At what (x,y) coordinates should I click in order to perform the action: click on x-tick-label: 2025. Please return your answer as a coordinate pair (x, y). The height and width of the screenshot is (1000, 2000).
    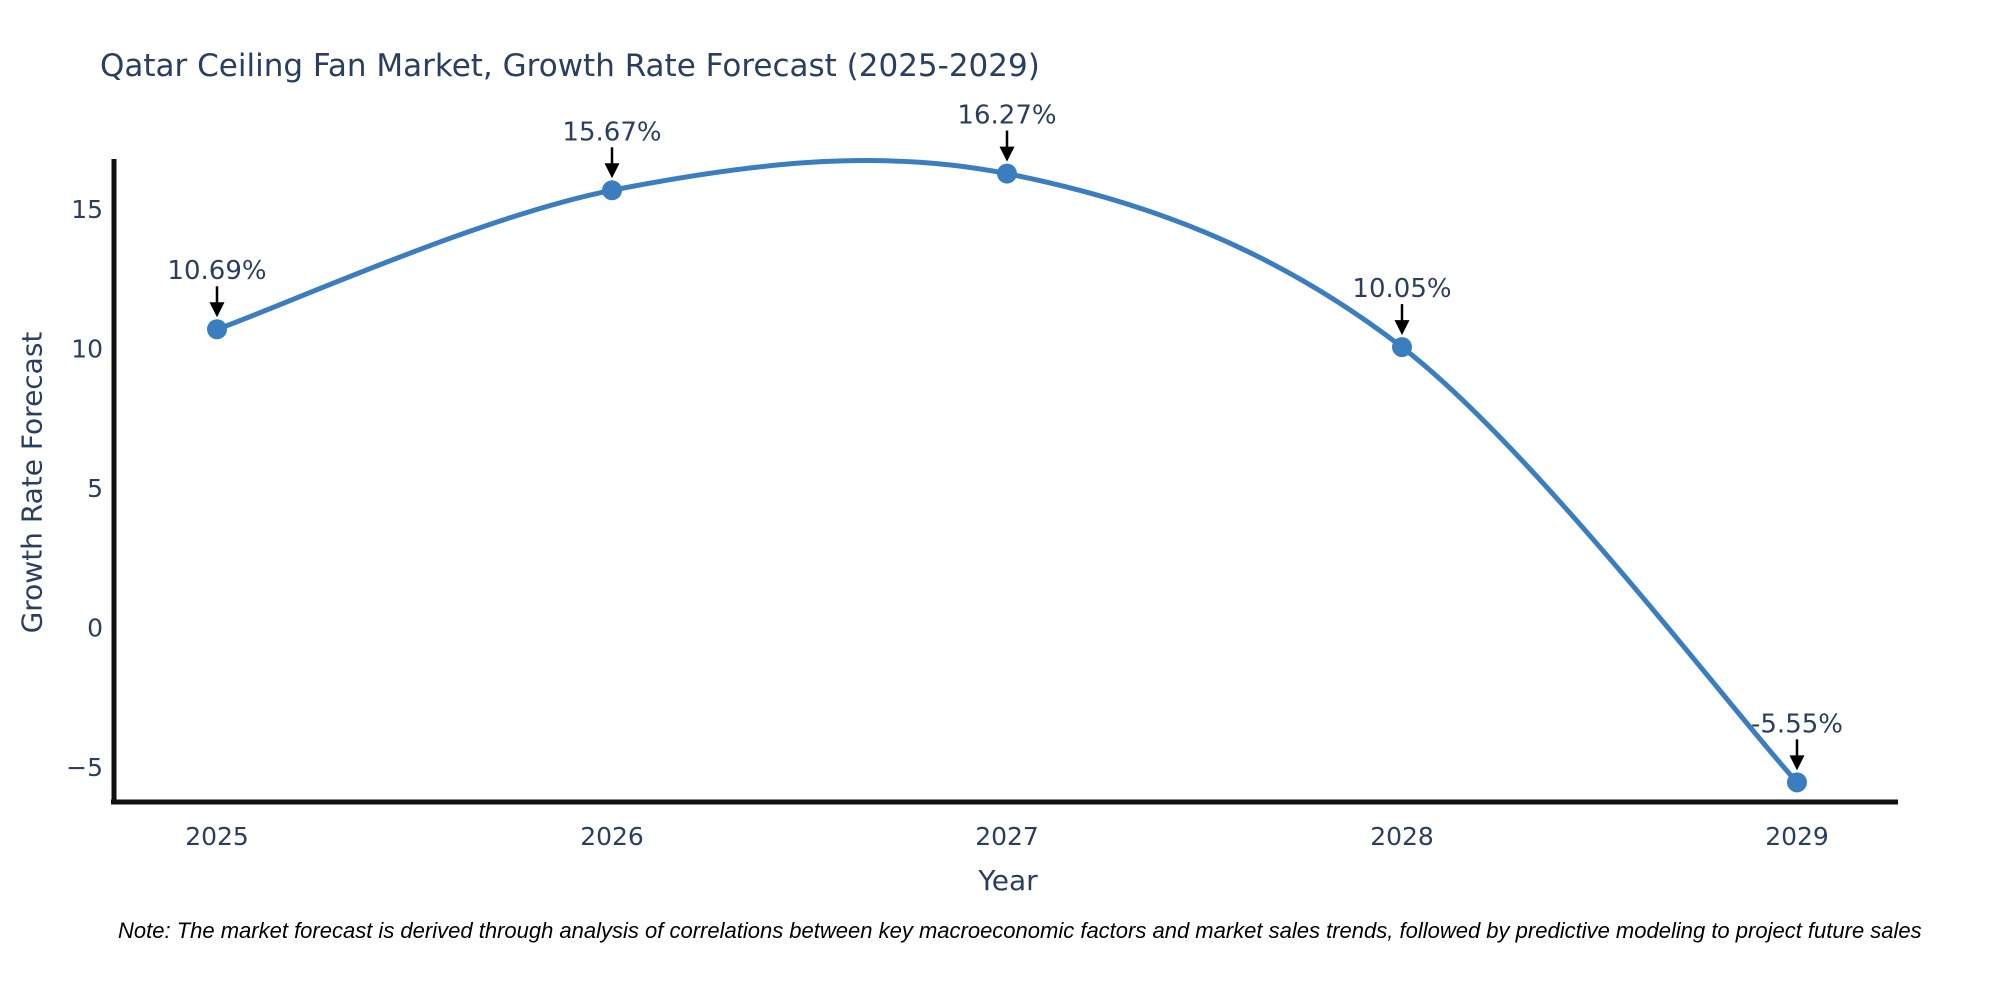
    Looking at the image, I should click on (217, 836).